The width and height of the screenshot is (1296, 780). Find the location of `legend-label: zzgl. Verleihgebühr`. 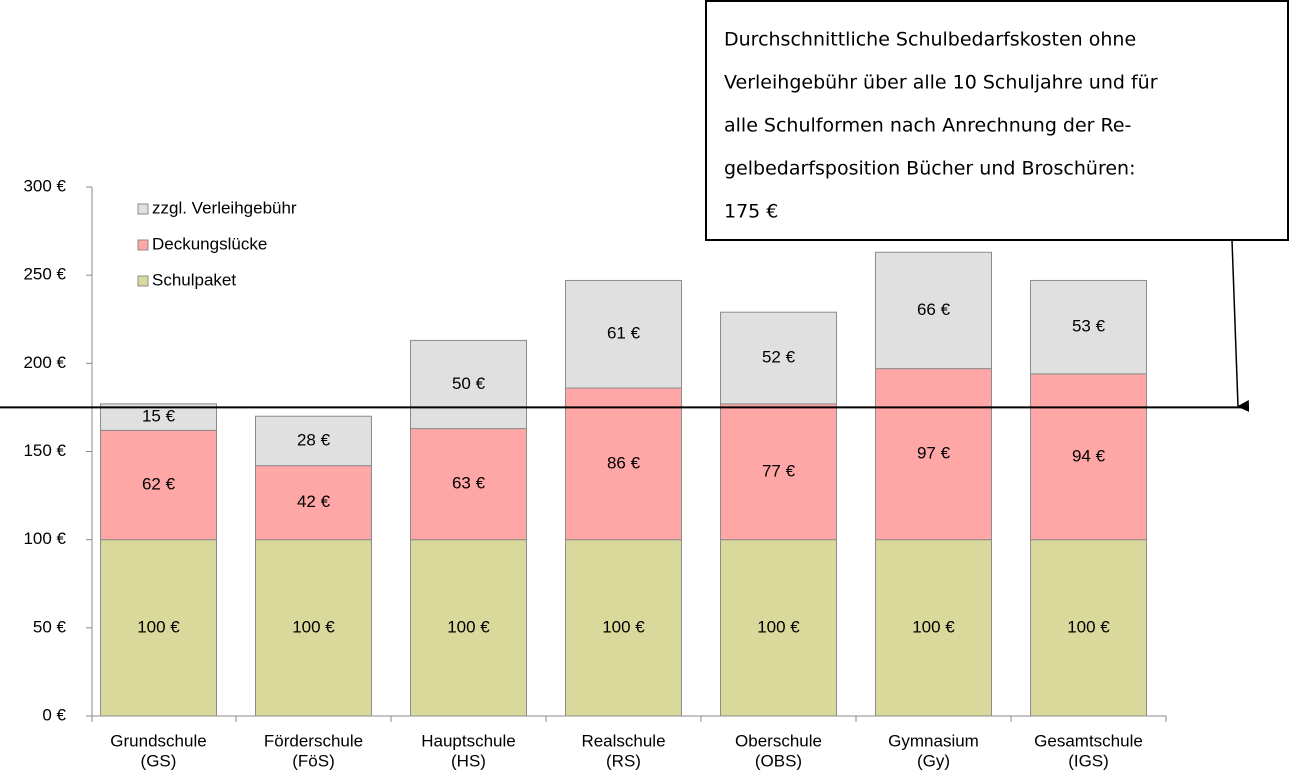

legend-label: zzgl. Verleihgebühr is located at coordinates (224, 207).